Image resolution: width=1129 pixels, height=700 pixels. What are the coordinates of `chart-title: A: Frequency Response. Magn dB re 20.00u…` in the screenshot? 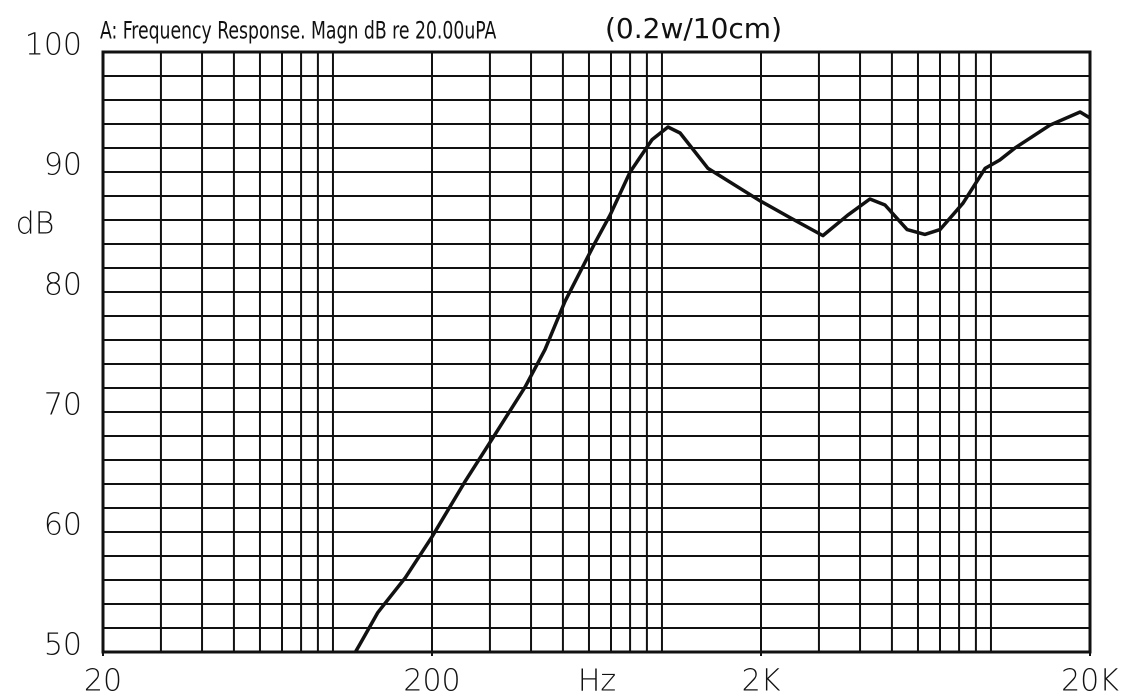 It's located at (298, 32).